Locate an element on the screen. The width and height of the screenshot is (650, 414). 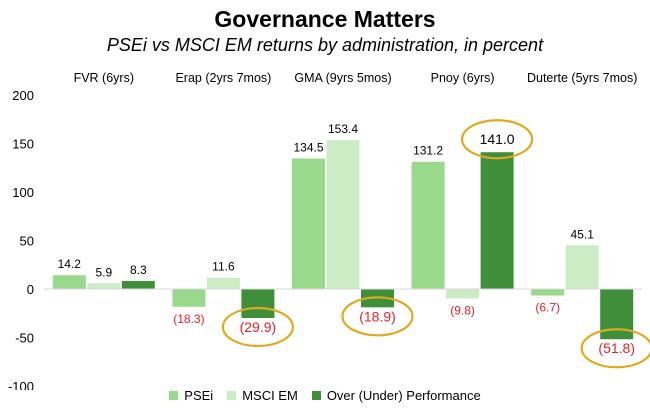
data-label: 45.1 is located at coordinates (583, 234).